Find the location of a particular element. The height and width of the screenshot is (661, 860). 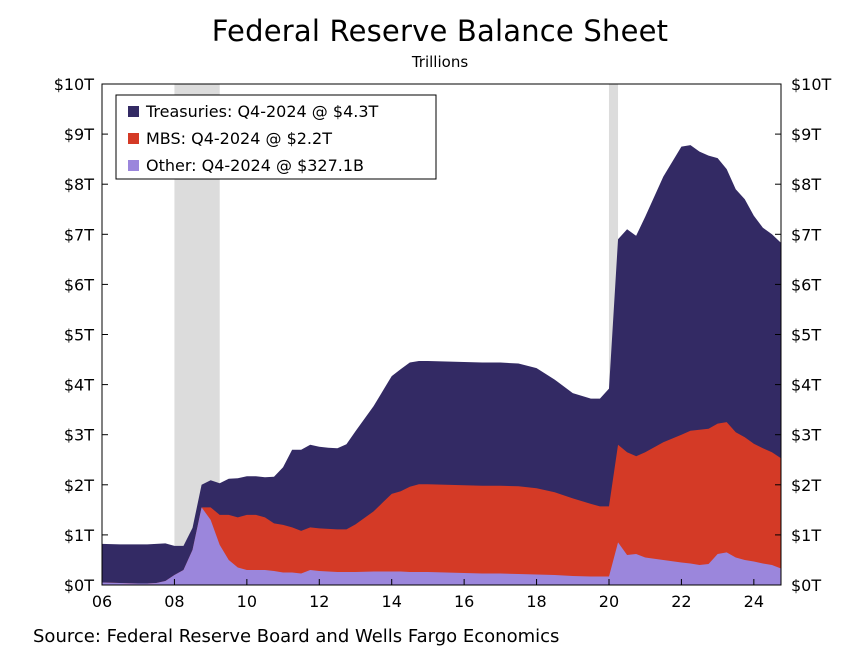

y-axis-right: $0T $1T $2T $3T $4T $5T $6T $7T $8T $9T $10T is located at coordinates (803, 335).